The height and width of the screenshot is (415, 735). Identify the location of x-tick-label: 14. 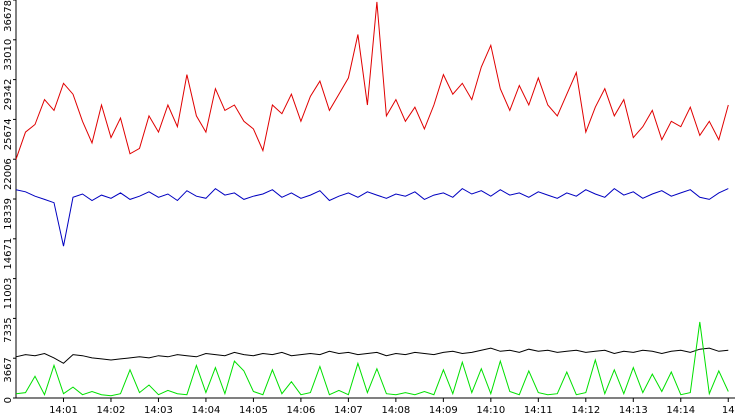
(728, 410).